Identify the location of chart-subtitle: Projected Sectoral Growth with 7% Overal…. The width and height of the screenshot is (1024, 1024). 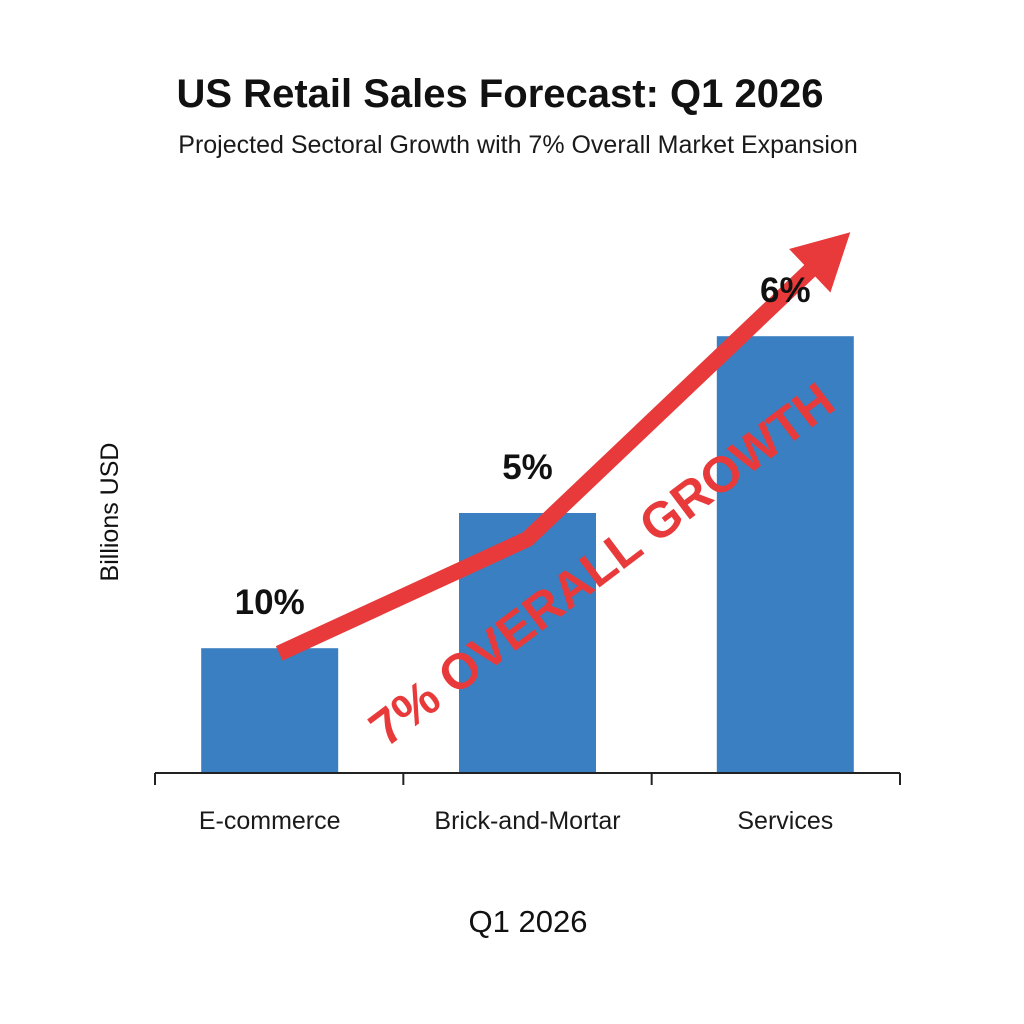
(517, 145).